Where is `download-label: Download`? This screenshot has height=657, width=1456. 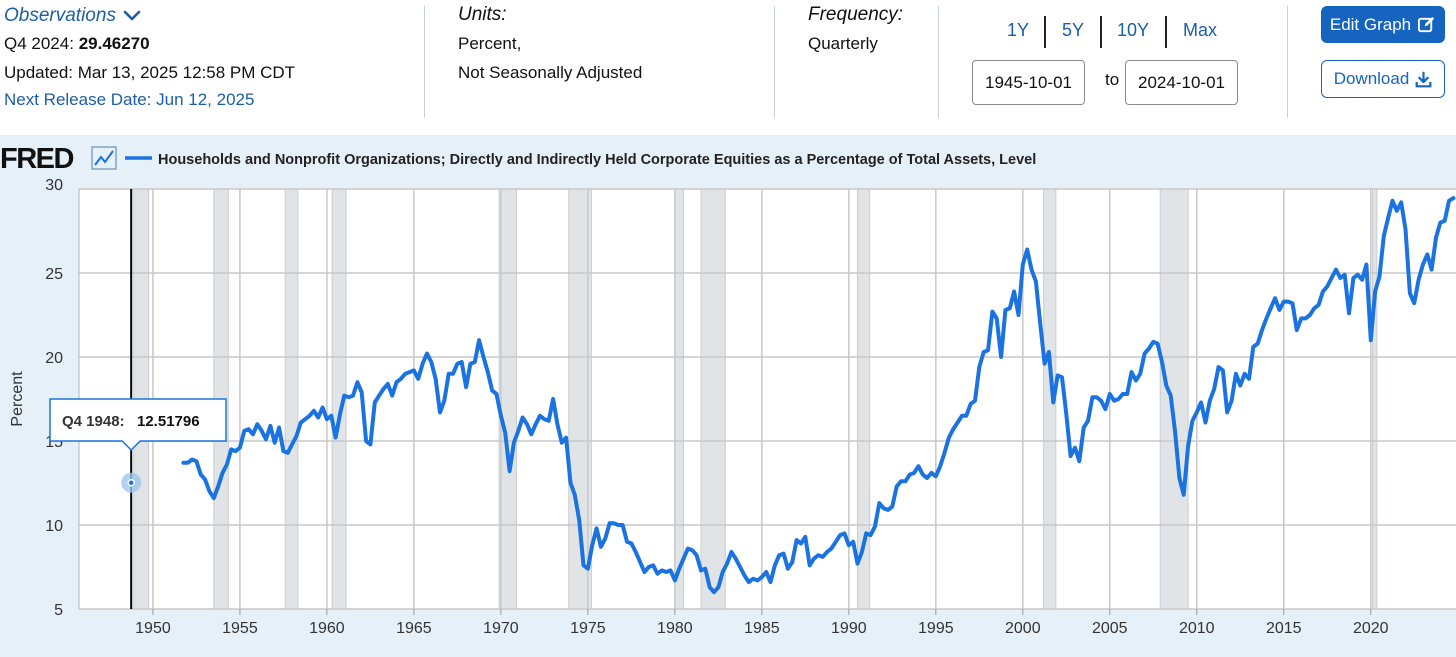 download-label: Download is located at coordinates (1371, 78).